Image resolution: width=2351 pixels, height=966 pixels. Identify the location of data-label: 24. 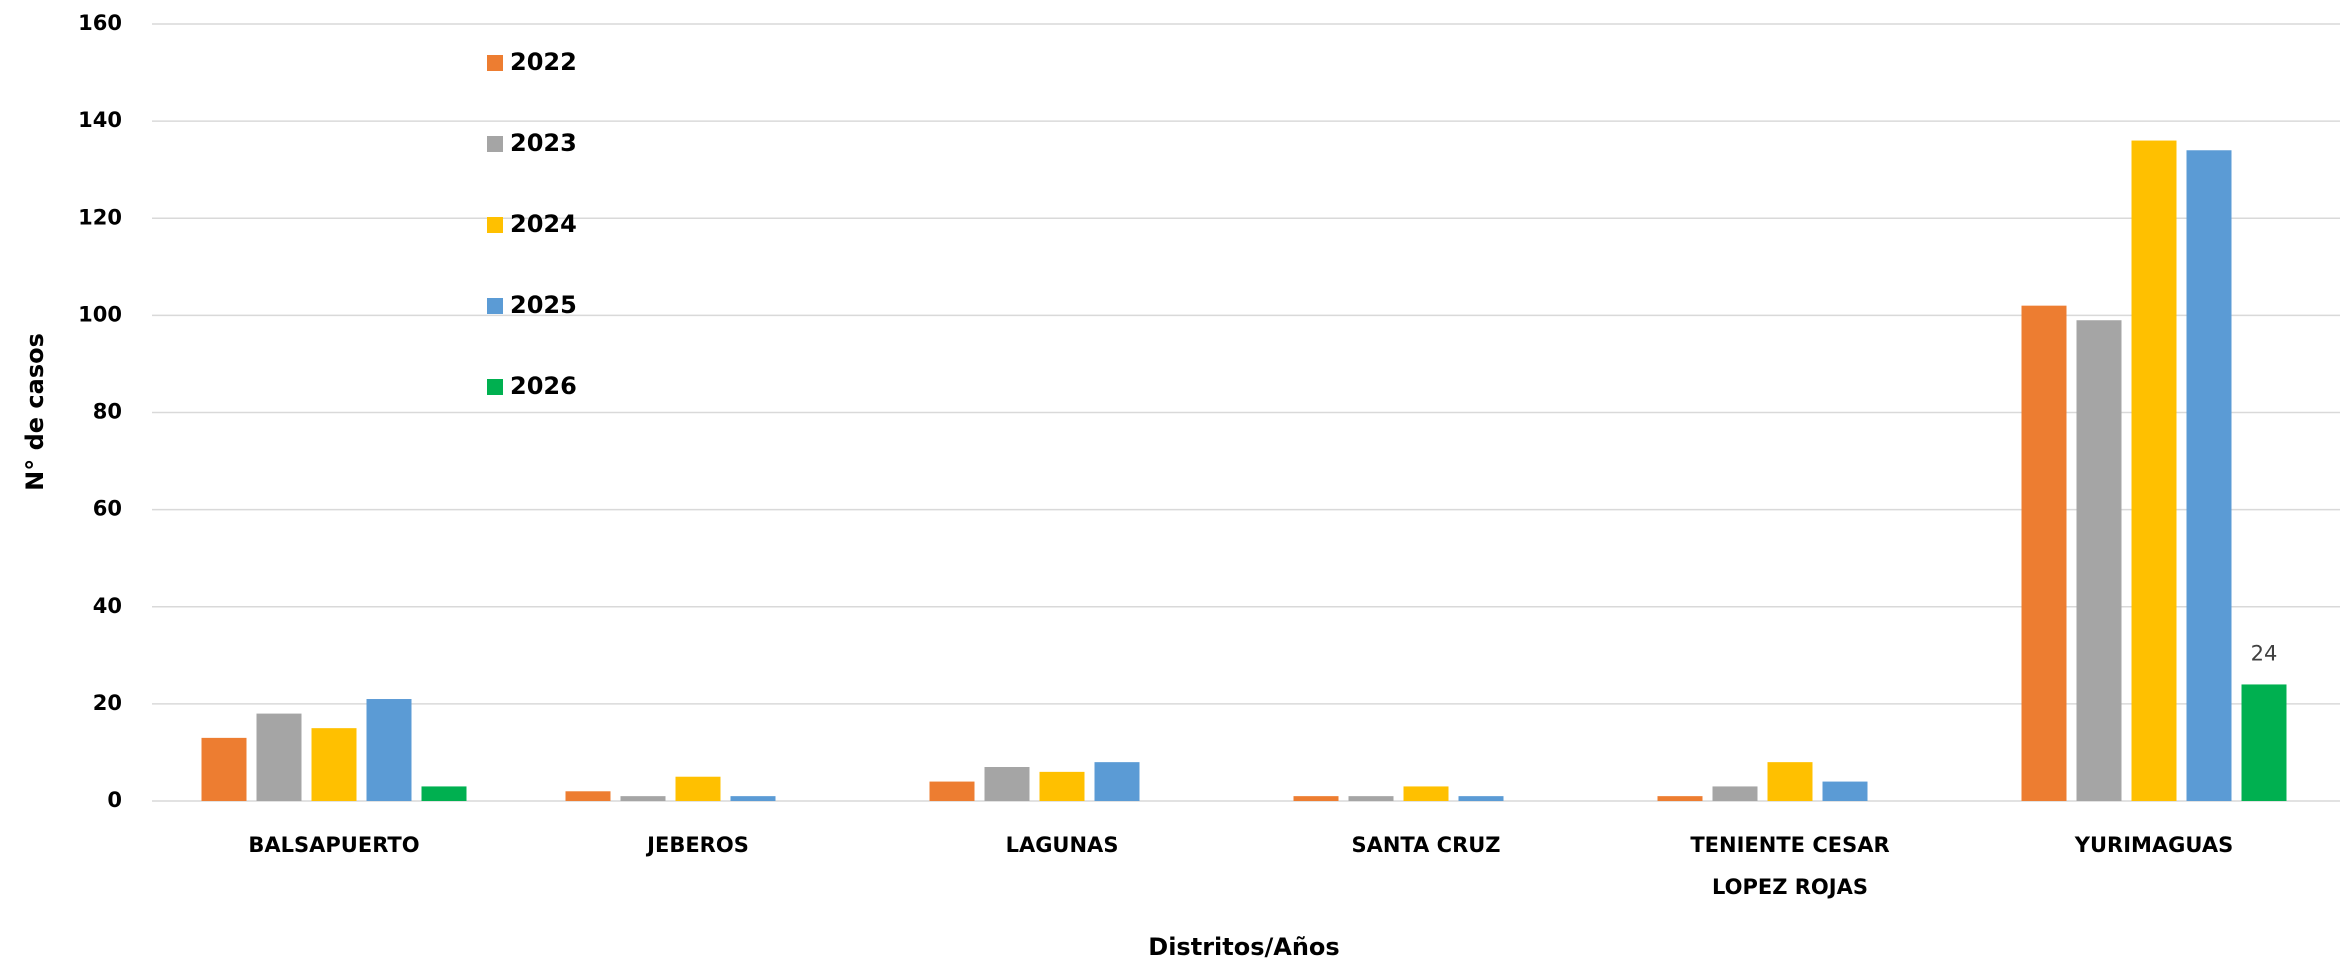
(2264, 653).